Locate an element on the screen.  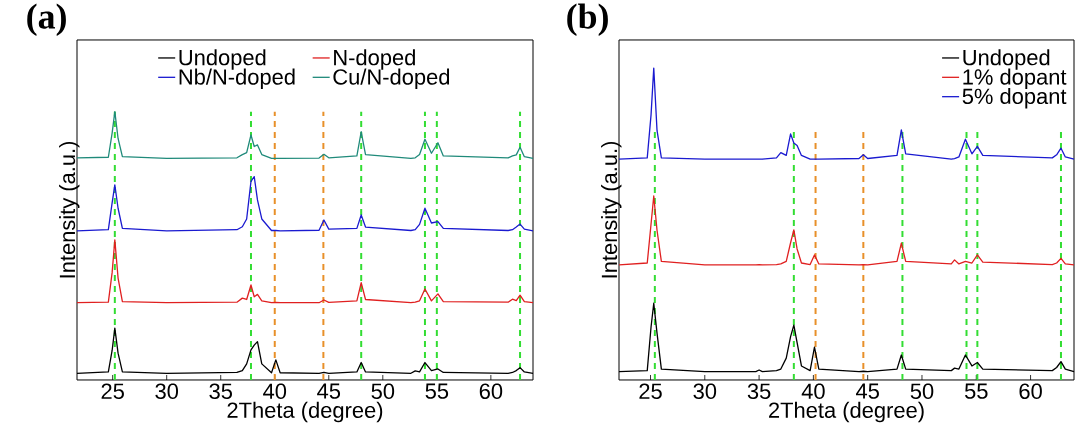
text: (a) is located at coordinates (46, 20).